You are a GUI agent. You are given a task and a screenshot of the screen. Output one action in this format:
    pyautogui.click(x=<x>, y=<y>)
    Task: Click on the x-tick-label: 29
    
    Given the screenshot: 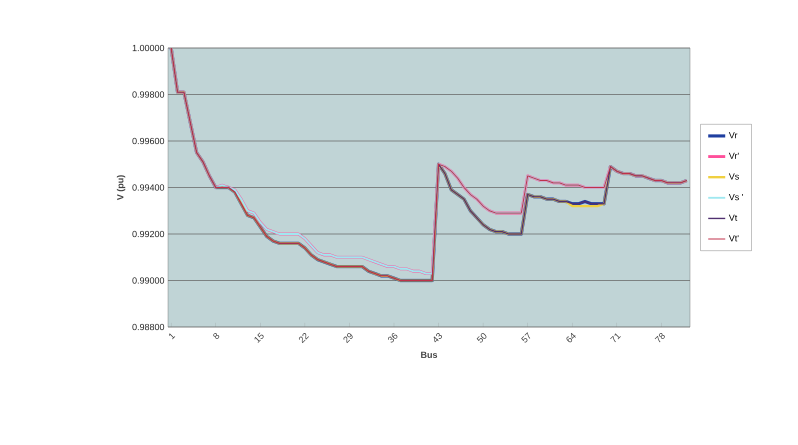 What is the action you would take?
    pyautogui.click(x=348, y=338)
    